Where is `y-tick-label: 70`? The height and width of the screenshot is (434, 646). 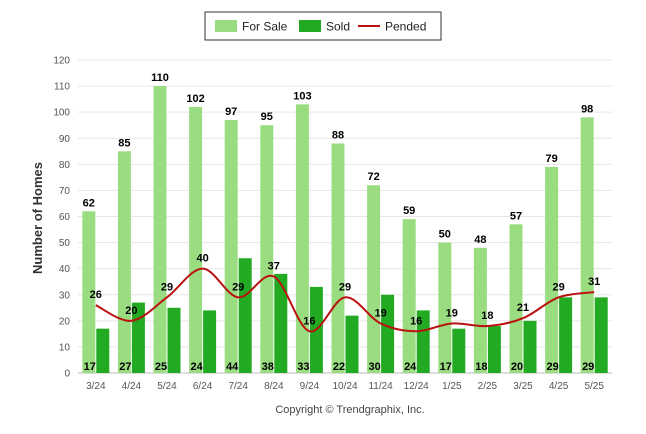
y-tick-label: 70 is located at coordinates (65, 191).